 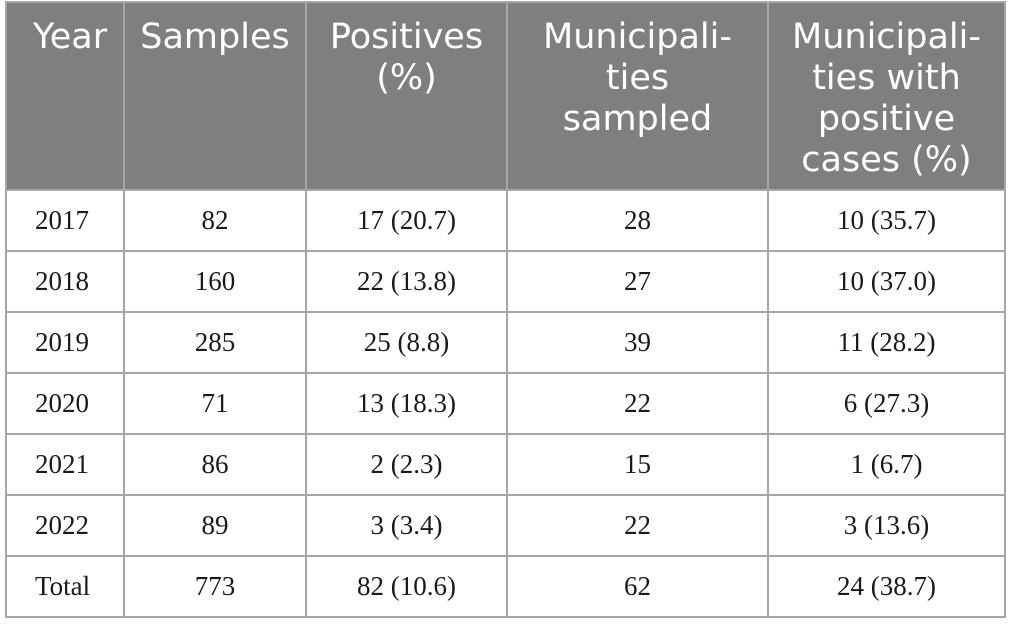 I want to click on table-row: 2022 89 3 (3.4) 22 3 (13.6), so click(x=505, y=525).